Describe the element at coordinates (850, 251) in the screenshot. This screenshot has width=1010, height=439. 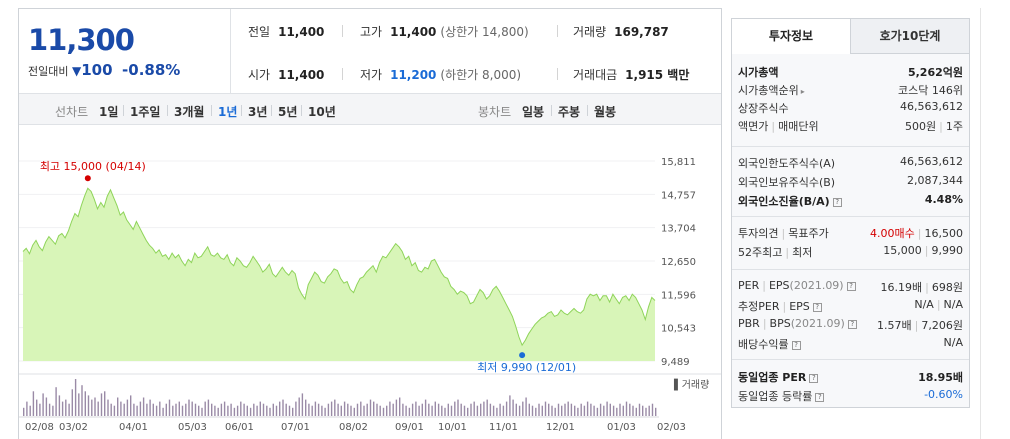
I see `52week-row: 52주최고 | 최저 15,000 | 9,990` at that location.